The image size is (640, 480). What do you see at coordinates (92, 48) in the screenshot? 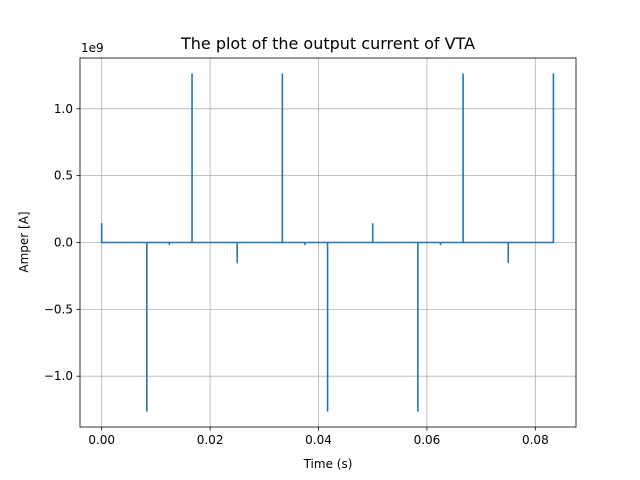
I see `y-axis-scale-label: 1e9` at bounding box center [92, 48].